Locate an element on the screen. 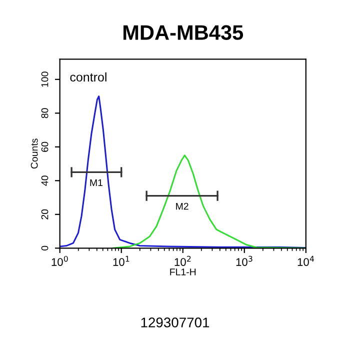 The image size is (350, 350). x-tick-label: 10$^{3}$ is located at coordinates (244, 261).